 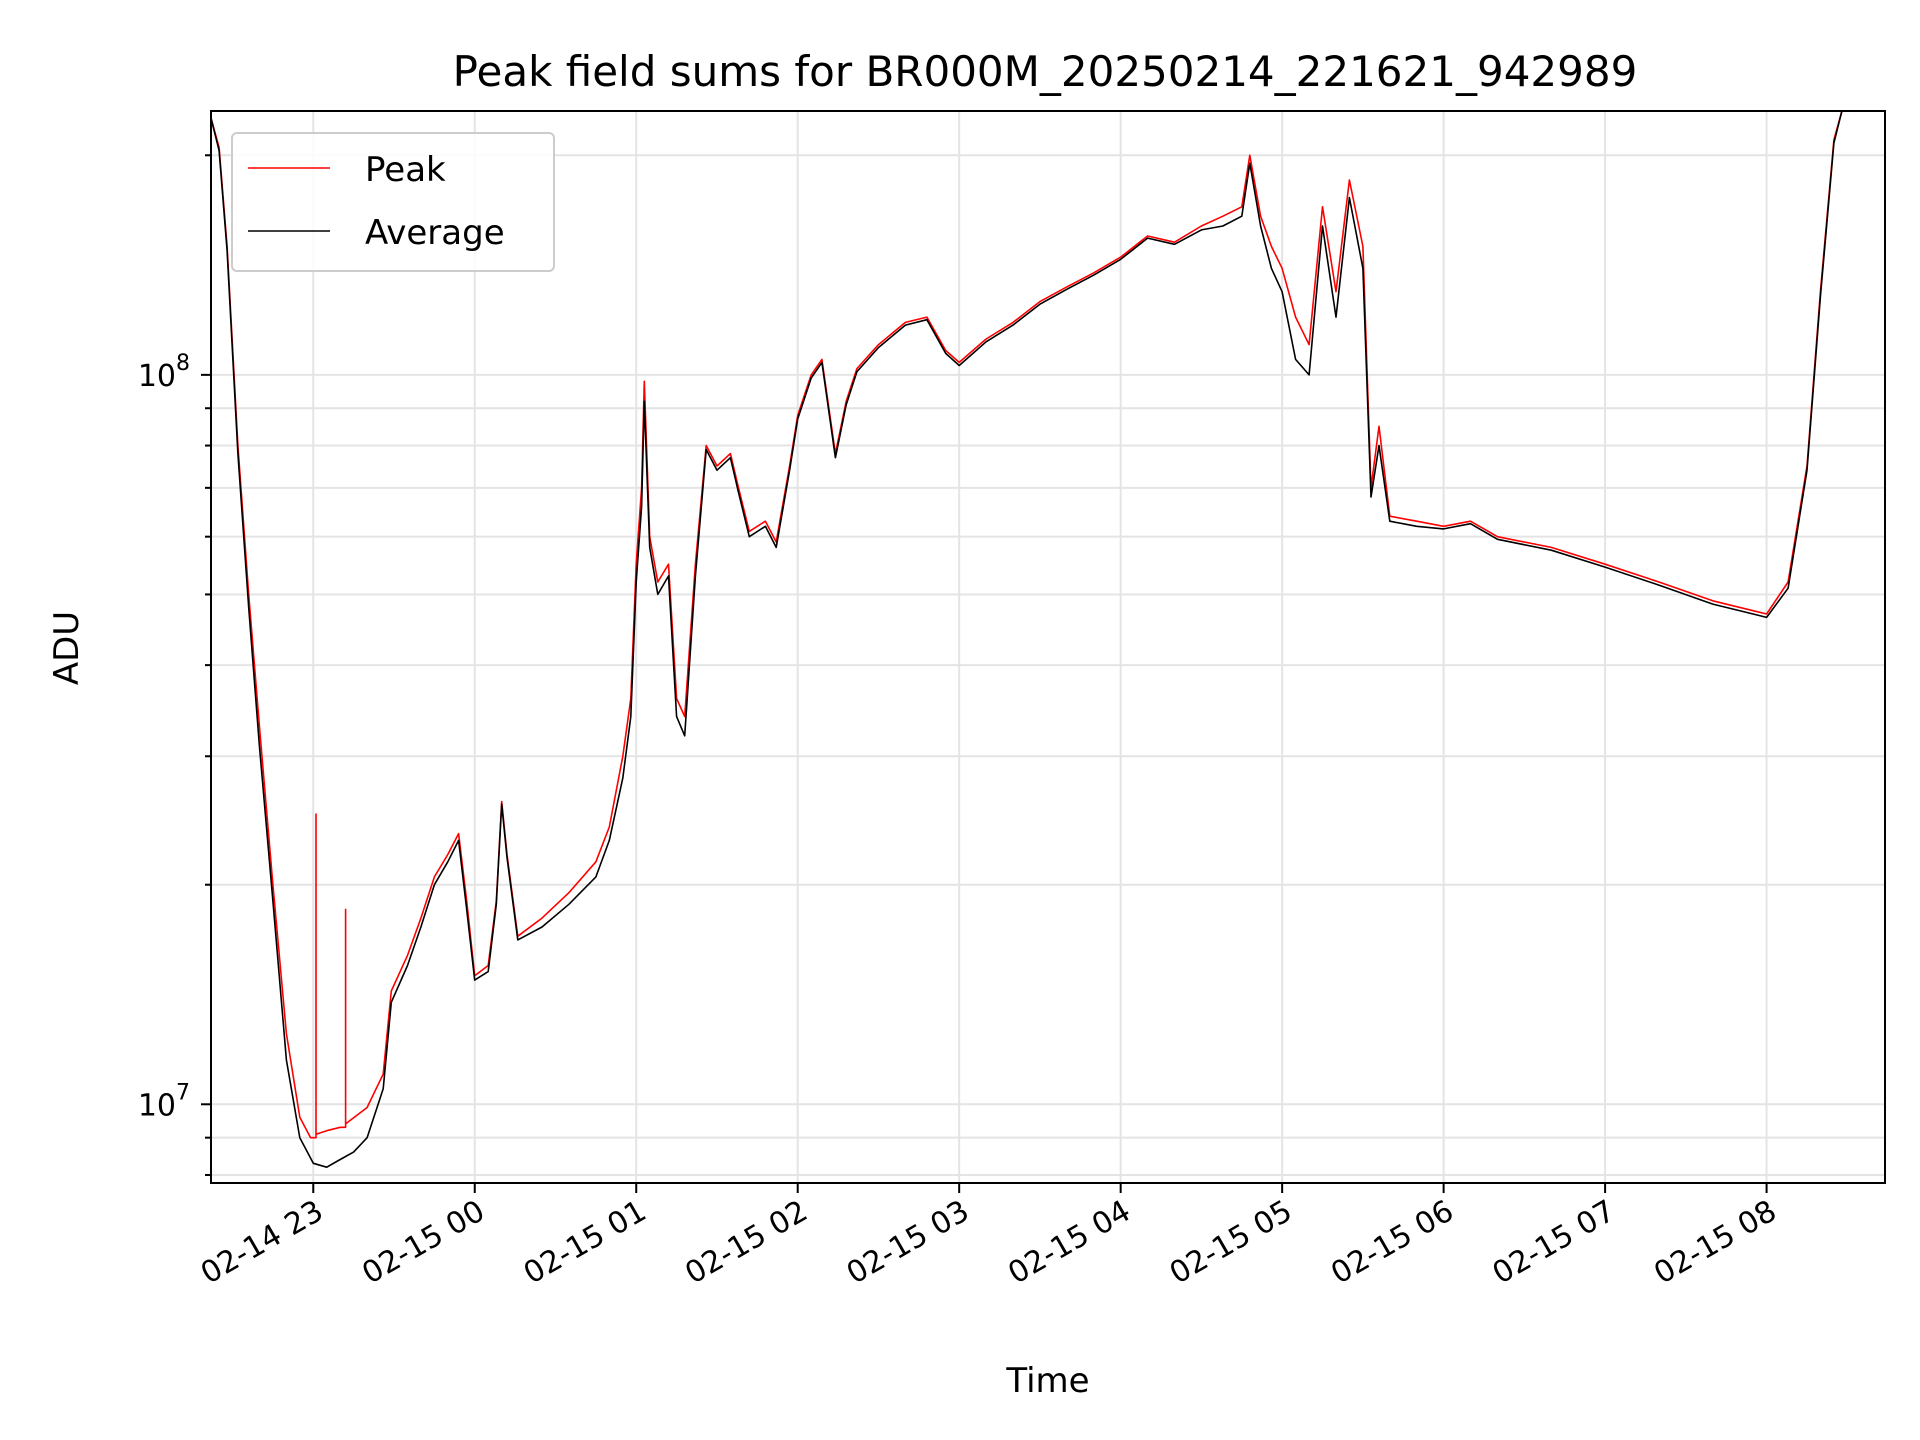 What do you see at coordinates (164, 1101) in the screenshot?
I see `y-tick-label: 10⁷` at bounding box center [164, 1101].